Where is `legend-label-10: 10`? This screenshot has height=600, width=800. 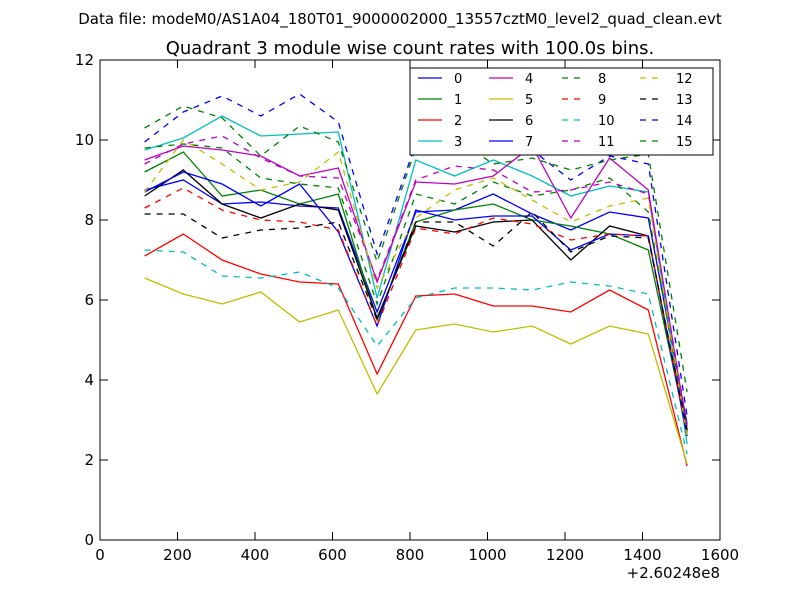 legend-label-10: 10 is located at coordinates (606, 121).